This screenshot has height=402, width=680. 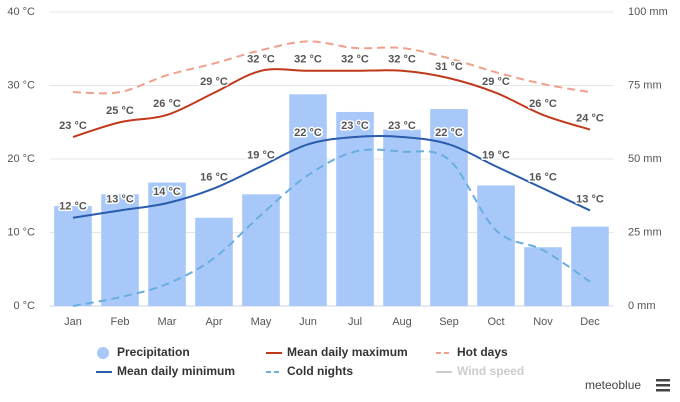 What do you see at coordinates (590, 322) in the screenshot?
I see `x-tick-label: Dec` at bounding box center [590, 322].